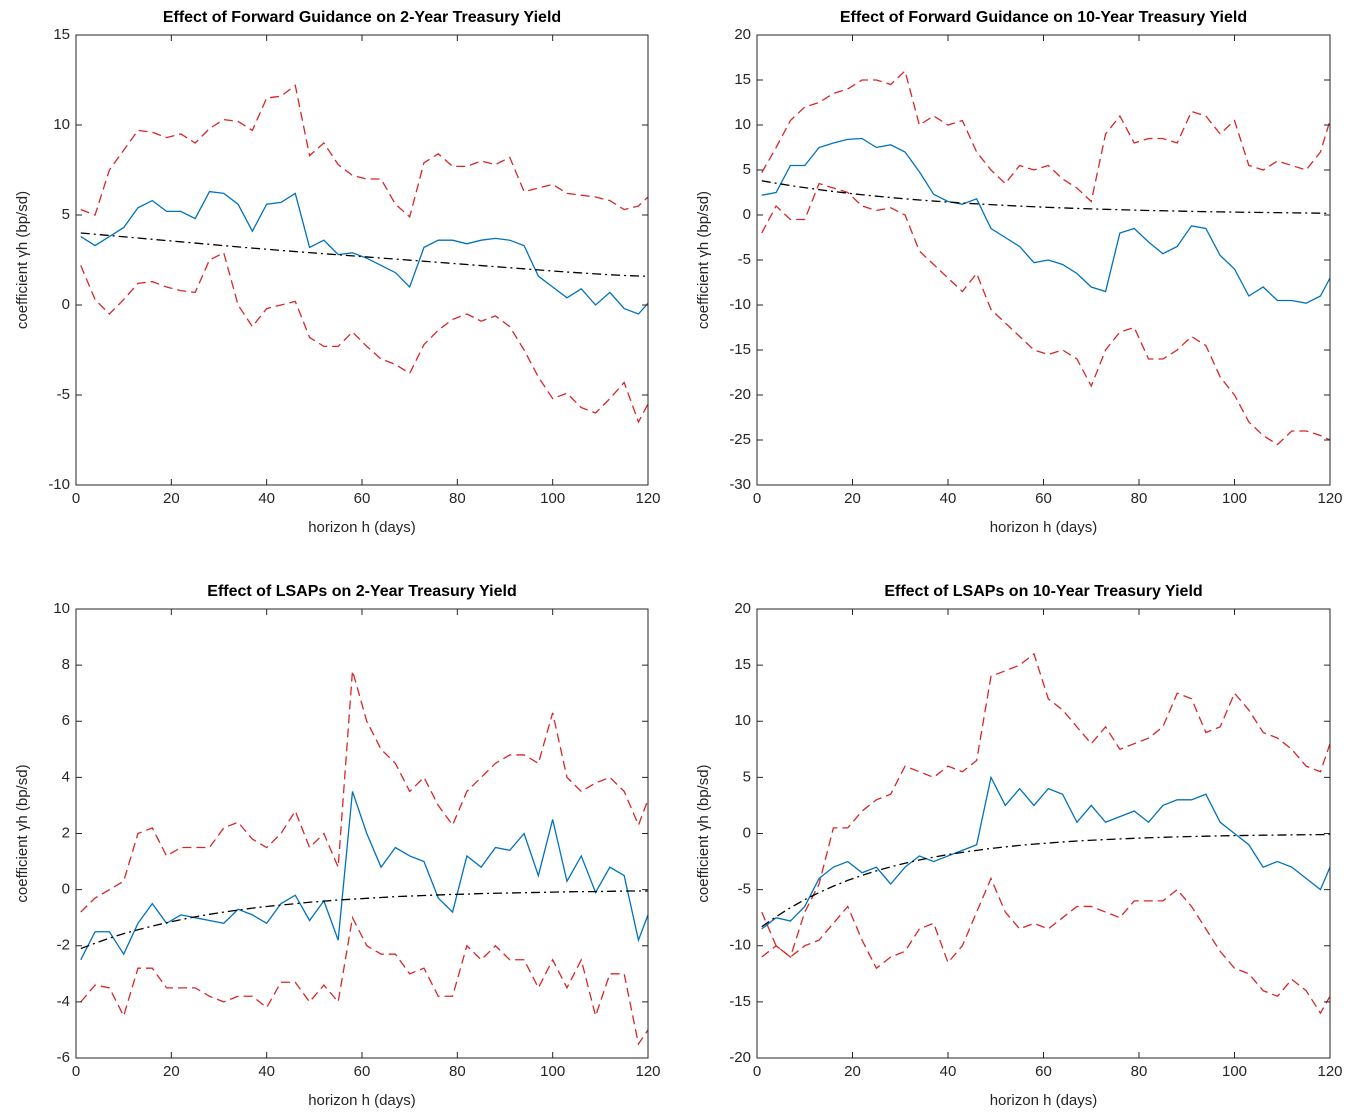  I want to click on y-tick-label: -2, so click(63, 945).